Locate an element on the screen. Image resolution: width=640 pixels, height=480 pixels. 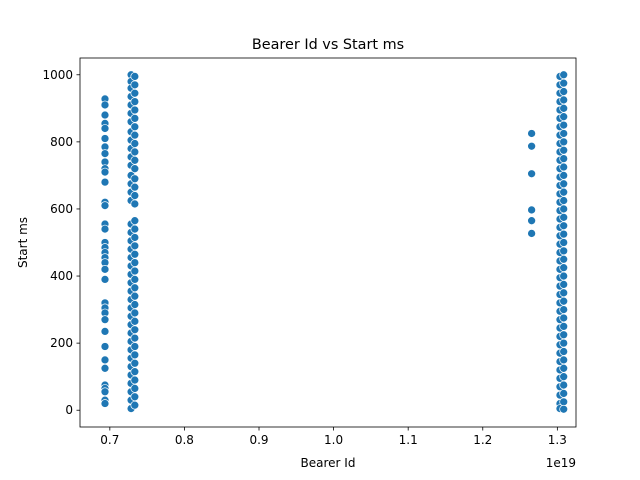
x-axis-ticks: 0.7 0.8 0.9 1.0 1.1 1.2 1.3 is located at coordinates (333, 437).